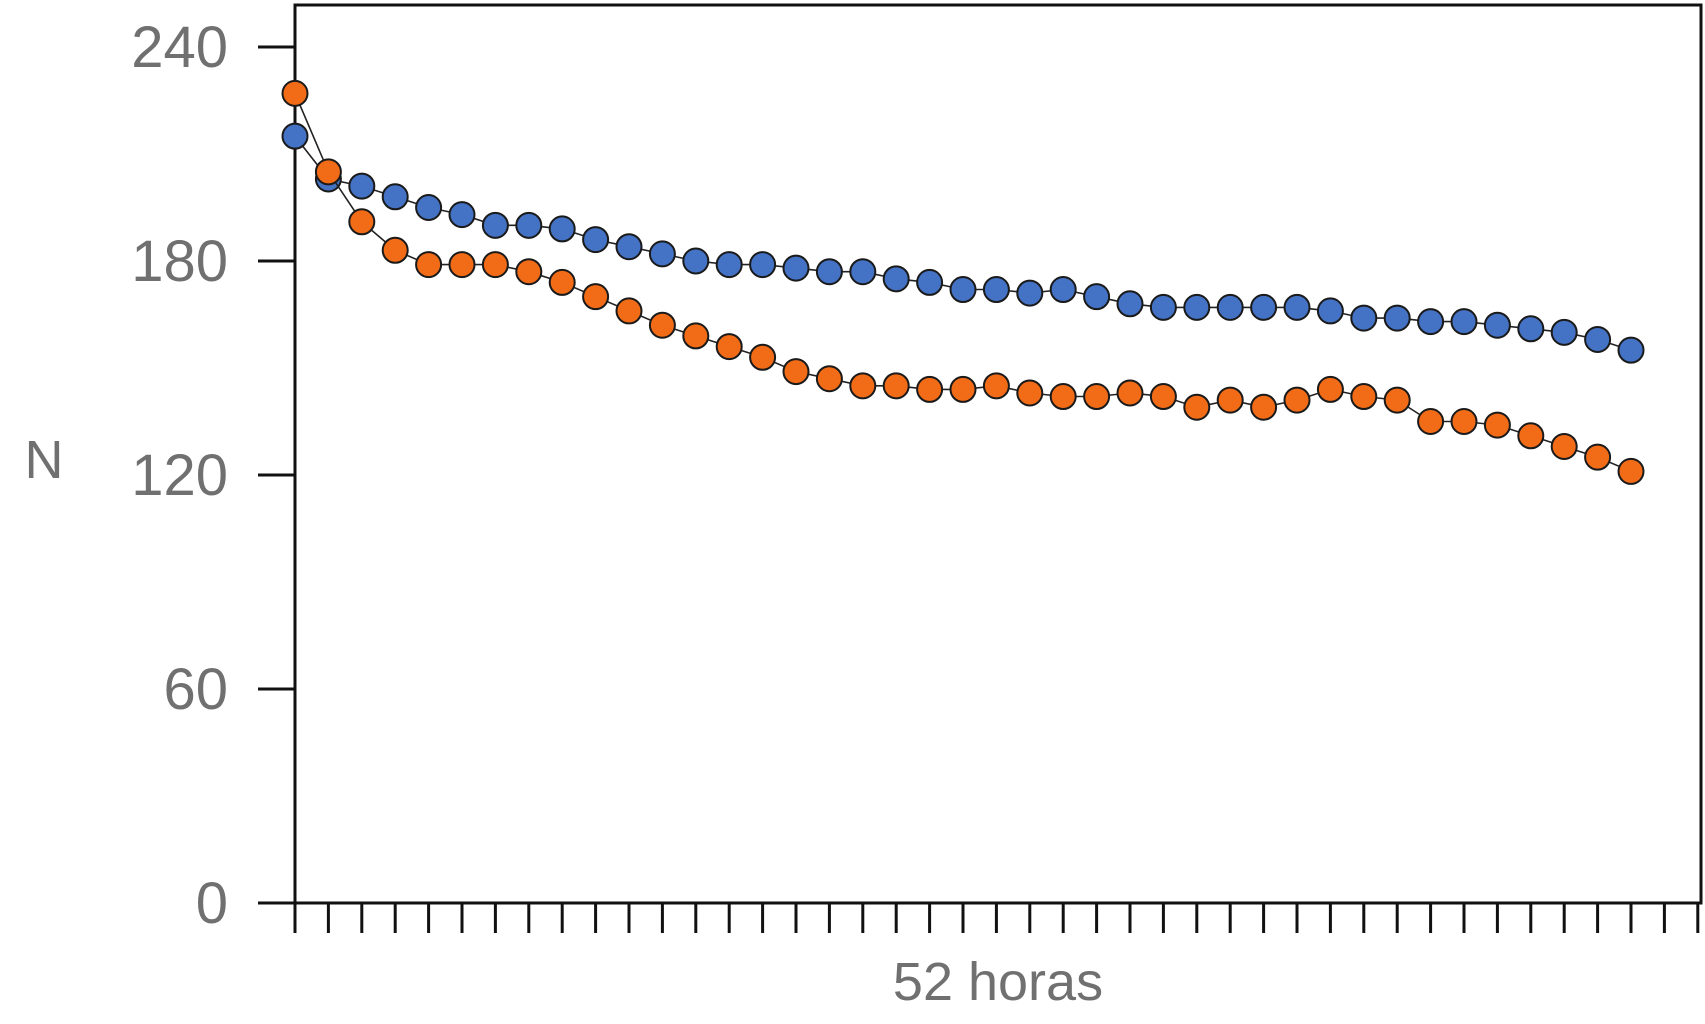  Describe the element at coordinates (996, 918) in the screenshot. I see `x-axis` at that location.